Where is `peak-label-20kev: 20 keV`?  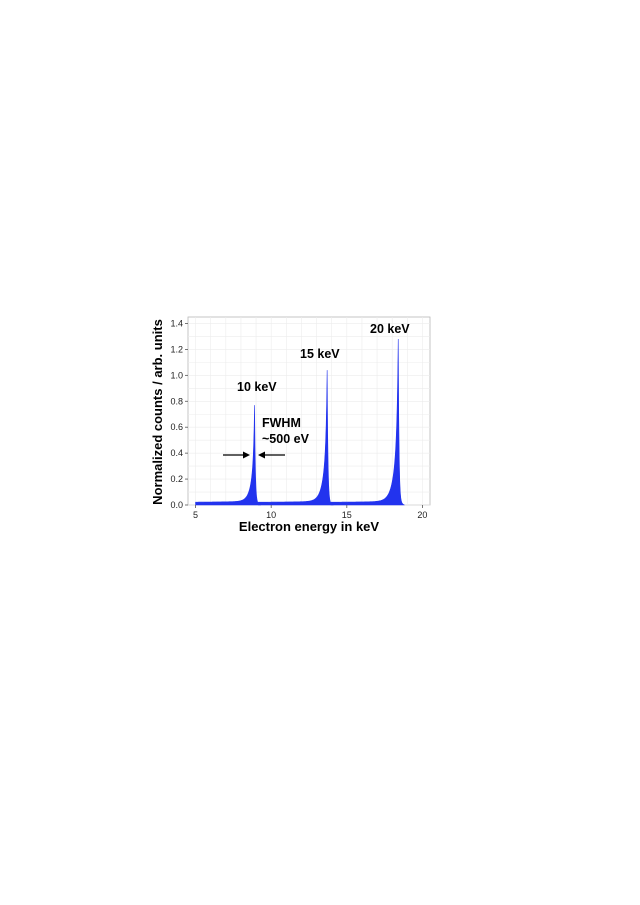 peak-label-20kev: 20 keV is located at coordinates (390, 329).